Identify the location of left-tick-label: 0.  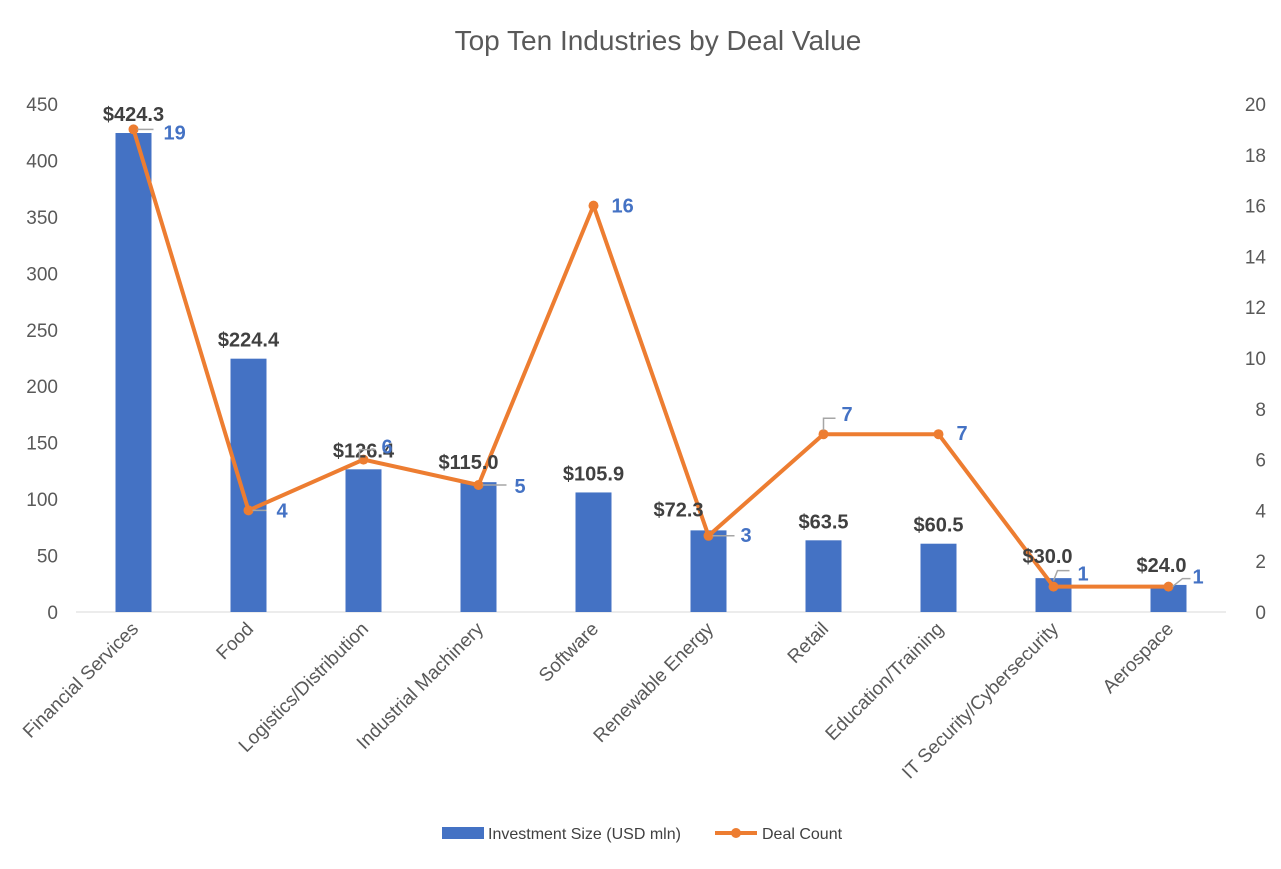
(52, 613).